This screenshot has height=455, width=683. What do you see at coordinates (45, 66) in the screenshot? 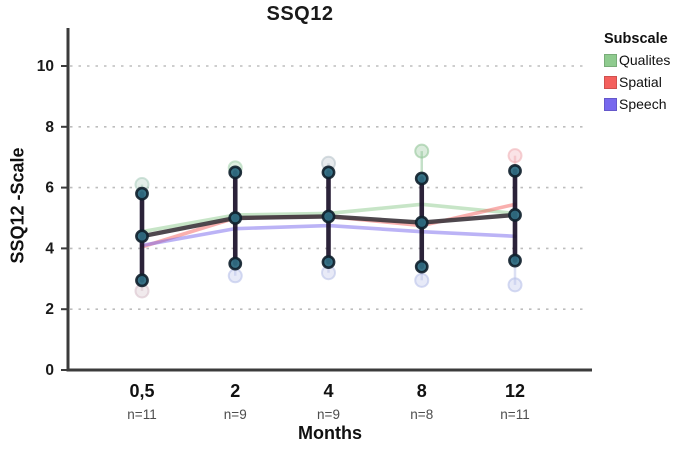
I see `y-tick-label: 10` at bounding box center [45, 66].